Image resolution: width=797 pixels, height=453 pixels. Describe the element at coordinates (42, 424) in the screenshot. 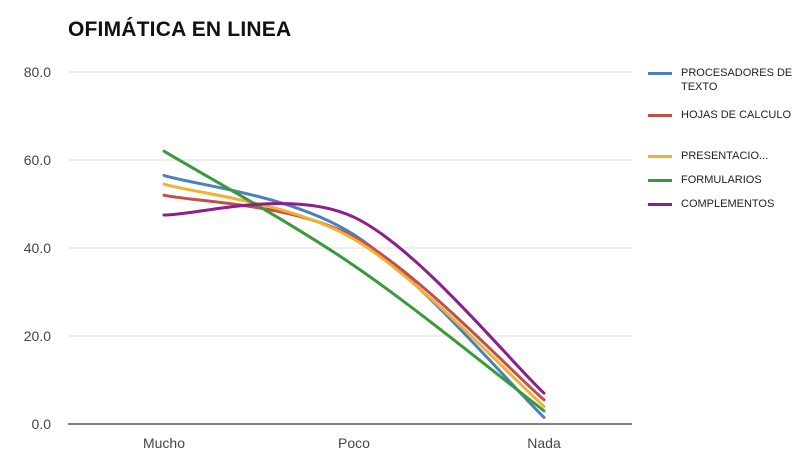

I see `y-tick-label: 0.0` at that location.